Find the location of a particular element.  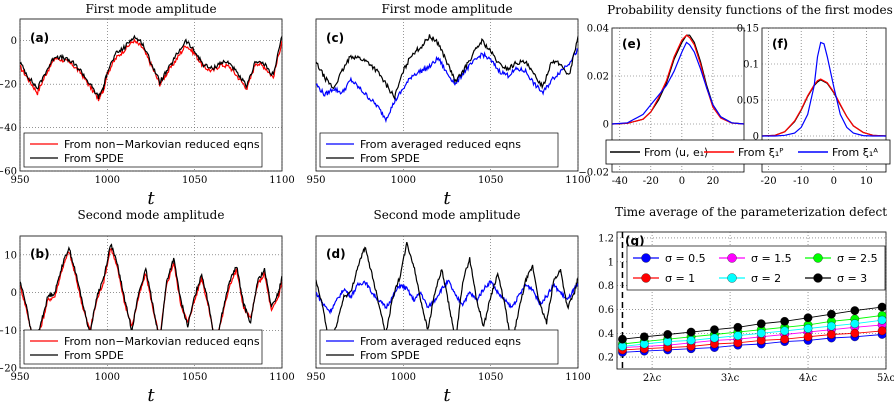

y-tick-label: 1.2 is located at coordinates (606, 238).